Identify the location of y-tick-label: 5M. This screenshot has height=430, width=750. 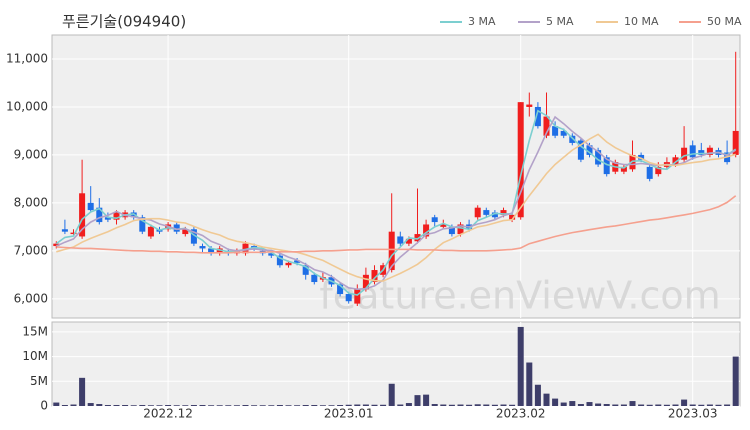
(39, 381).